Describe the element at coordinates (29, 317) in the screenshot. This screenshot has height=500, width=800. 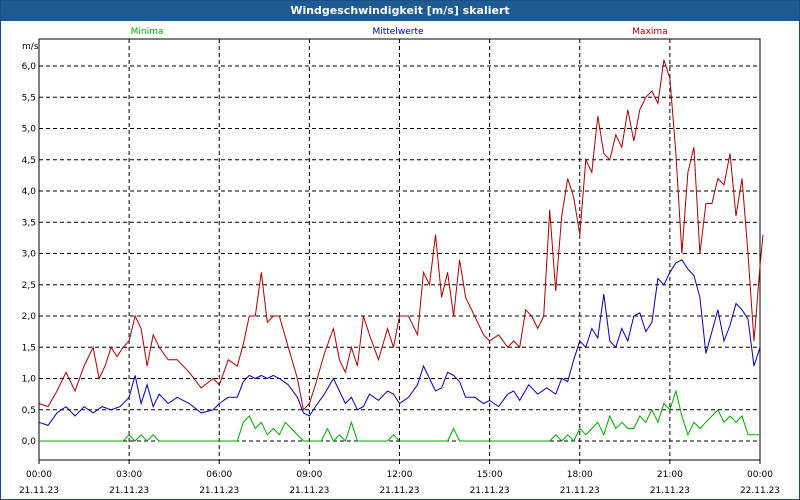
I see `y-tick-label: 2,0` at that location.